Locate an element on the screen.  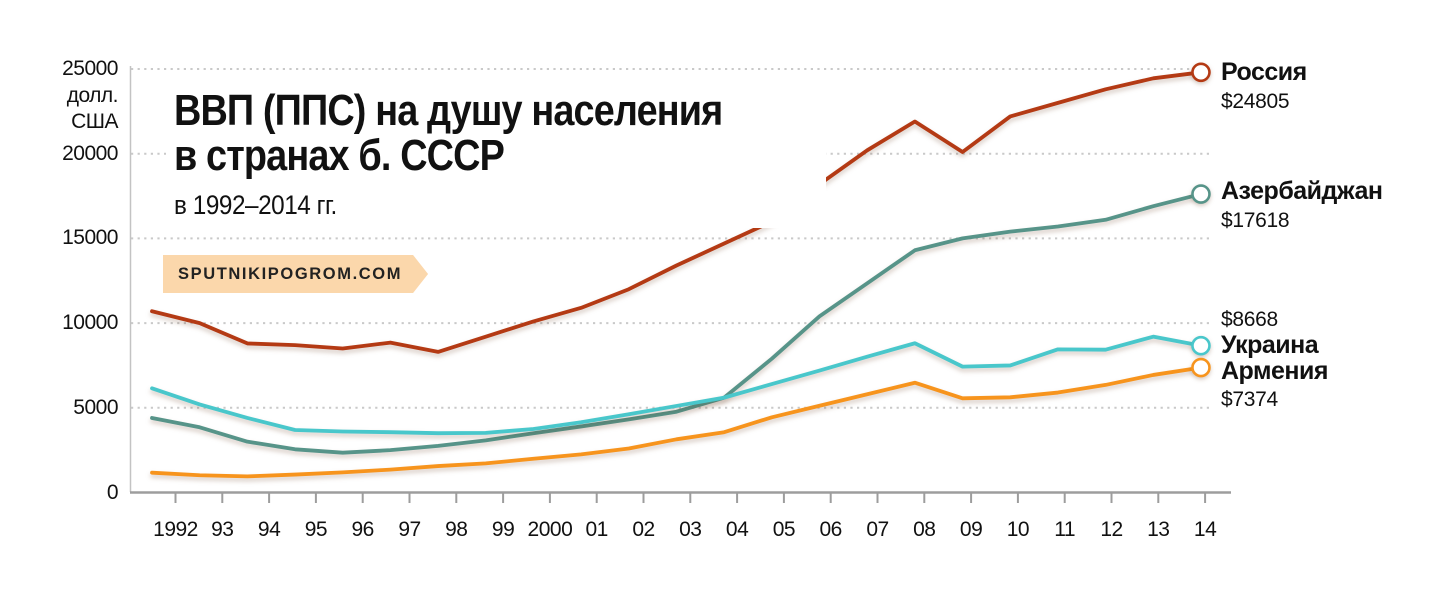
x-tick-label: 03 is located at coordinates (690, 529).